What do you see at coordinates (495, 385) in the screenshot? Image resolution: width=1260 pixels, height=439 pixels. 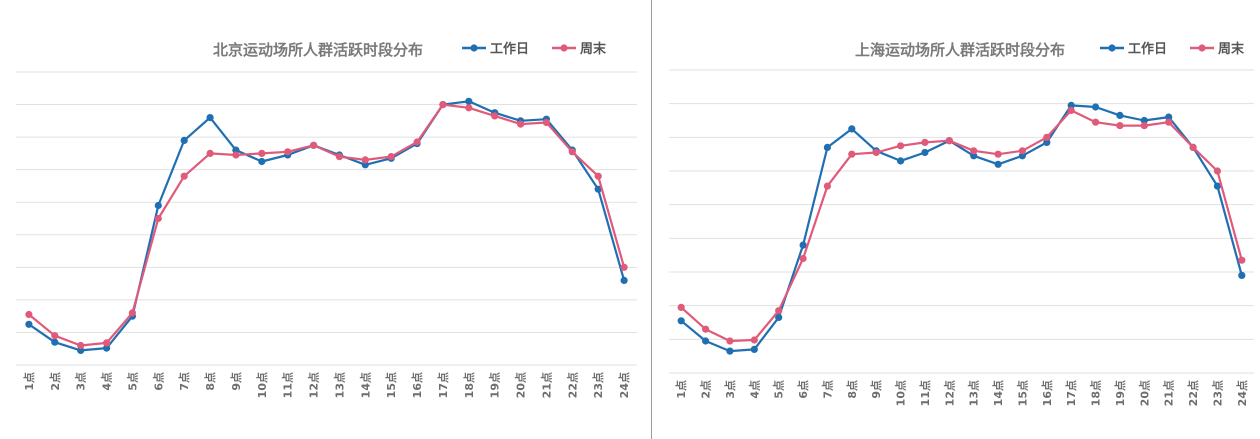 I see `beijing-x-tick-label: 19点` at bounding box center [495, 385].